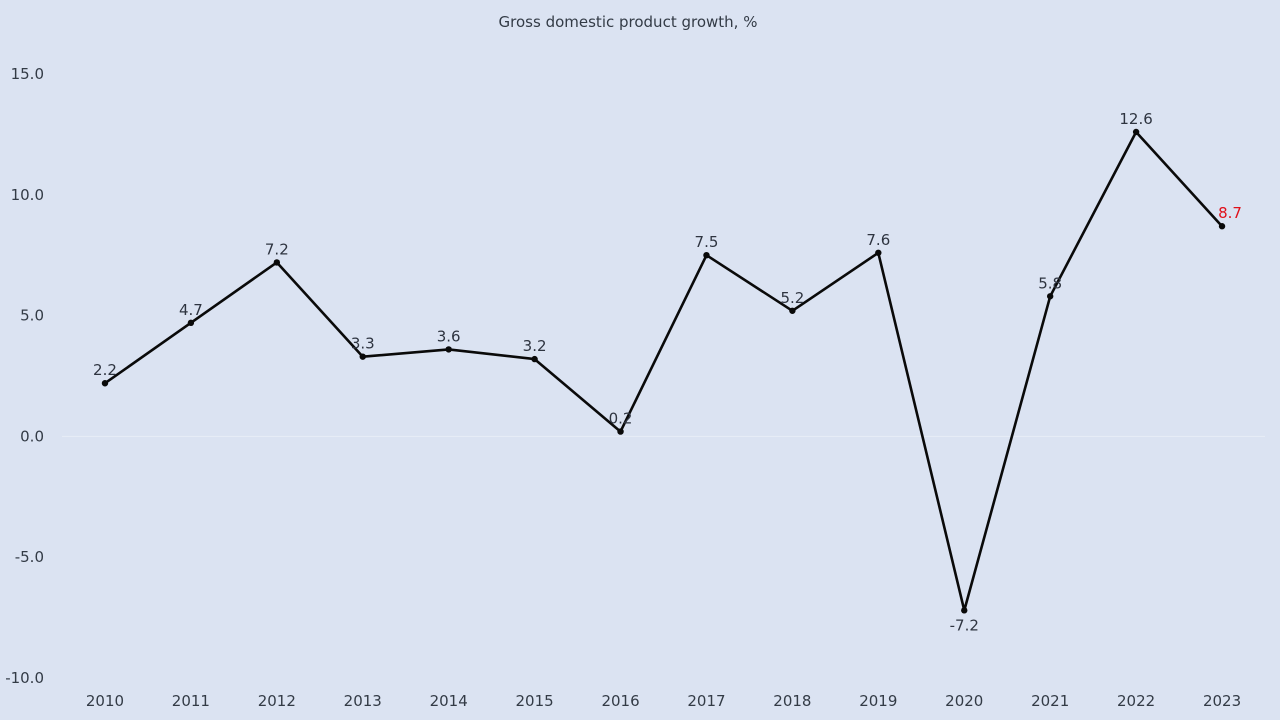 The height and width of the screenshot is (720, 1280). I want to click on x-tick-label: 2010, so click(105, 701).